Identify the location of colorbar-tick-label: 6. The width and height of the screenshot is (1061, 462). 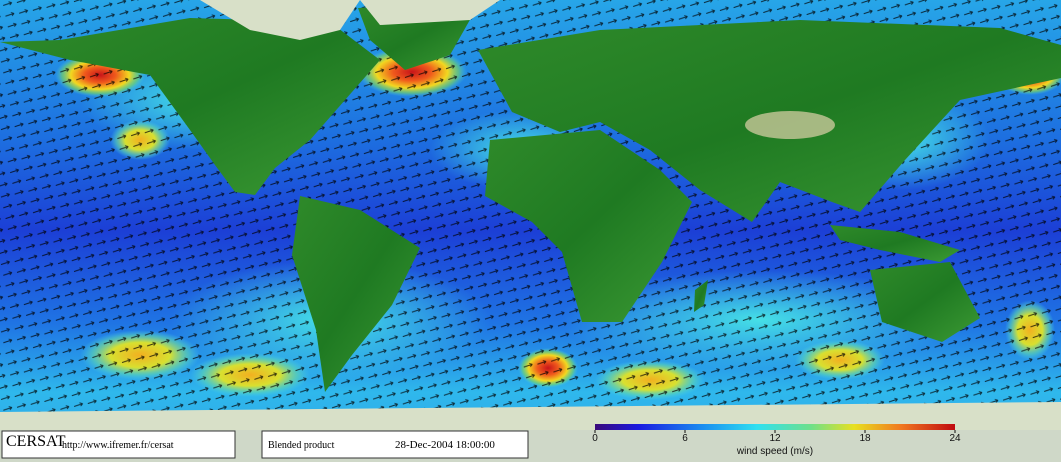
(685, 438).